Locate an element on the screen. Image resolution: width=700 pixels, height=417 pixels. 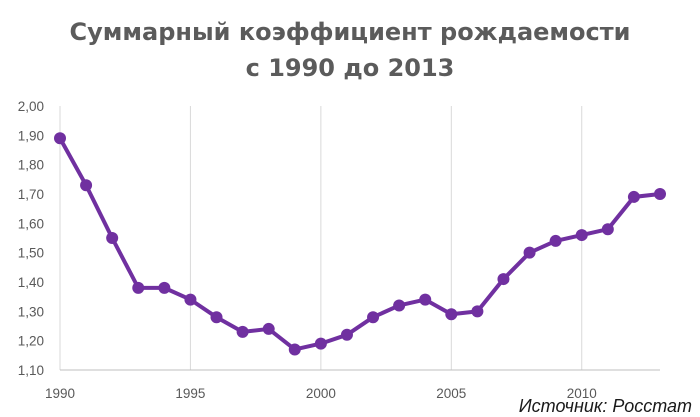
y-tick-label: 1,50 is located at coordinates (31, 253).